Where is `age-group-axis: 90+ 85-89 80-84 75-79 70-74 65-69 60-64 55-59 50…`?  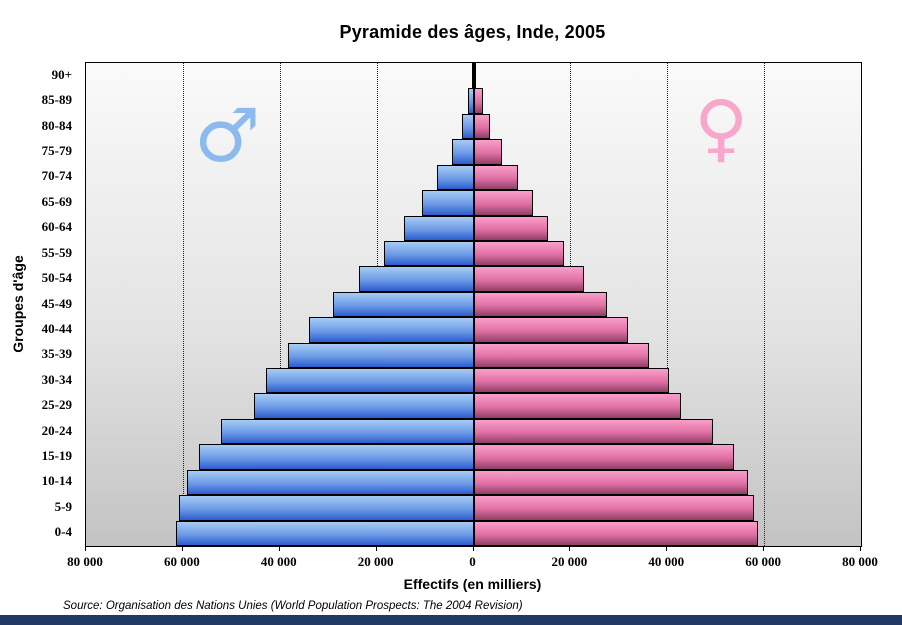
age-group-axis: 90+ 85-89 80-84 75-79 70-74 65-69 60-64 55-59 50… is located at coordinates (39, 303).